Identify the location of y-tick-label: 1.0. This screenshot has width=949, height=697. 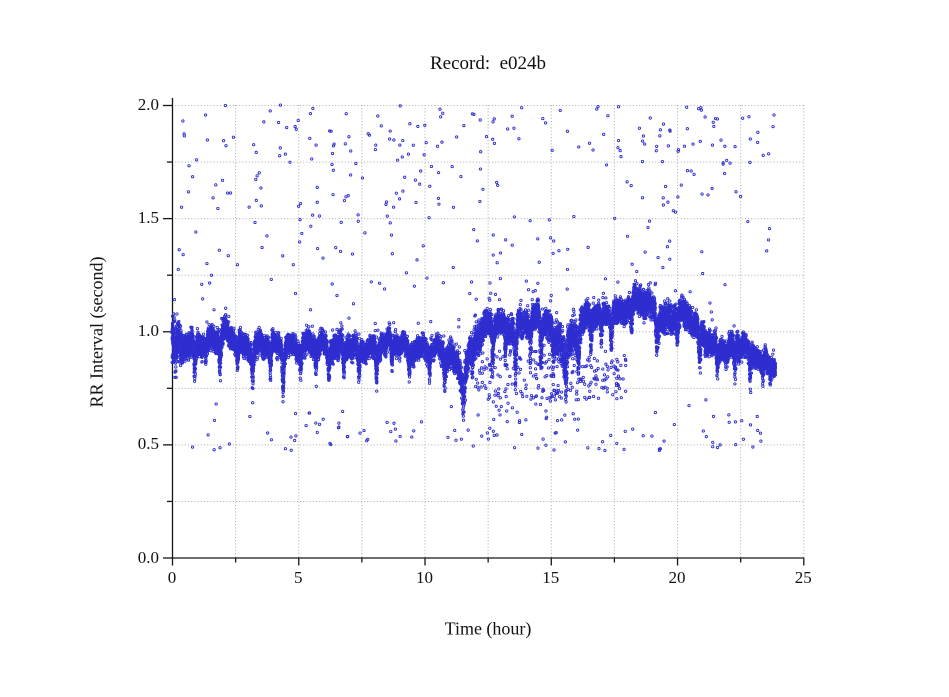
(148, 331).